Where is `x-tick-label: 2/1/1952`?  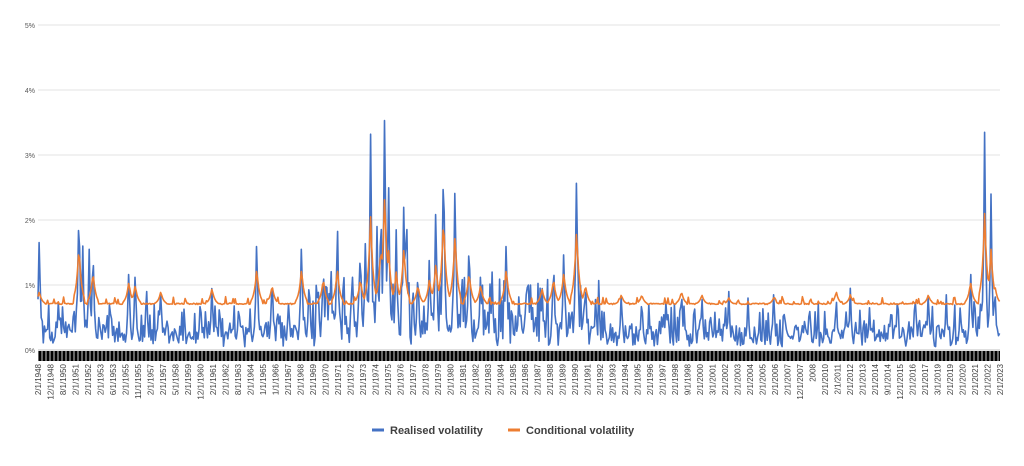
x-tick-label: 2/1/1952 is located at coordinates (88, 379).